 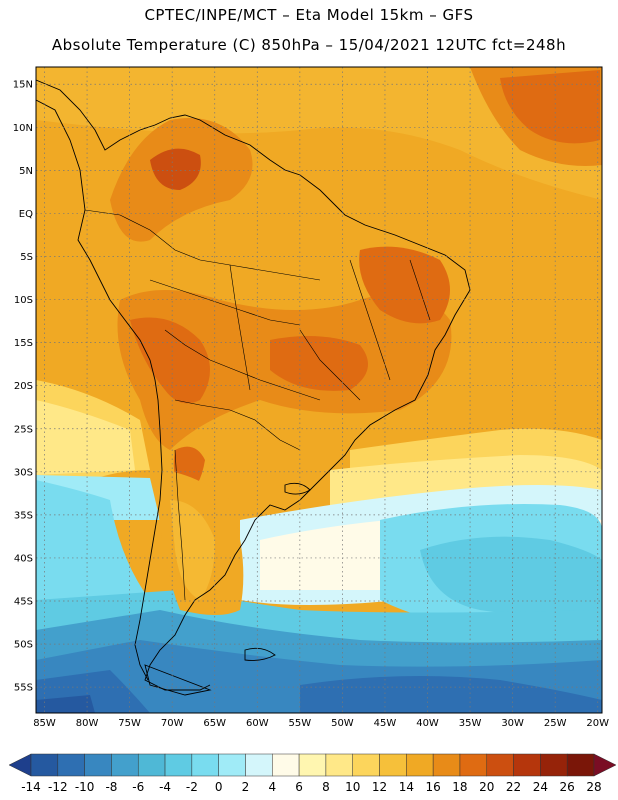 I want to click on lat-tick-label: 40S, so click(x=23, y=558).